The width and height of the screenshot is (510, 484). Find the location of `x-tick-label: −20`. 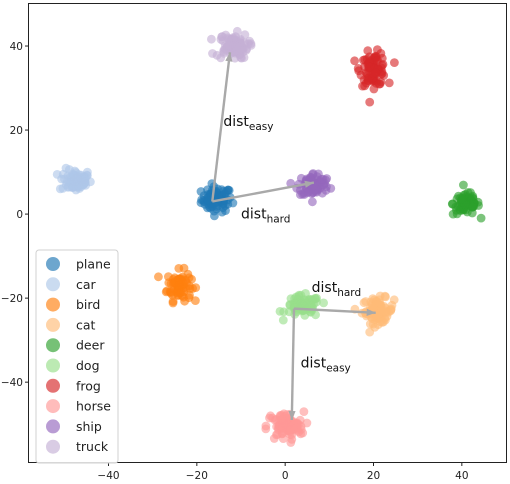

x-tick-label: −20 is located at coordinates (197, 476).